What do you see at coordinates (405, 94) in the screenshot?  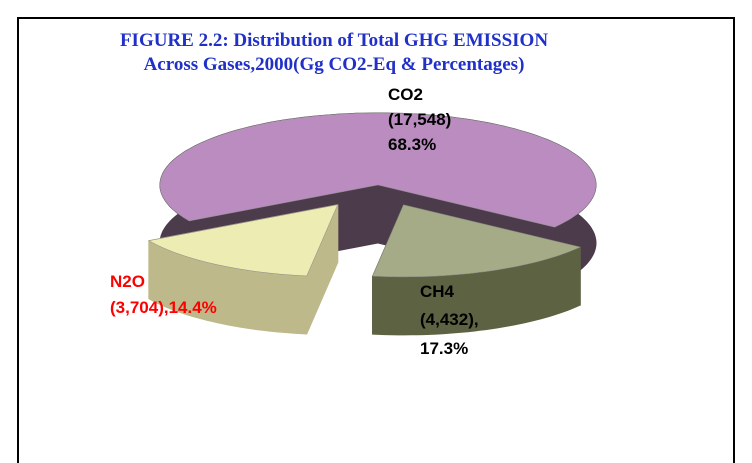 I see `slice-label: CO2` at bounding box center [405, 94].